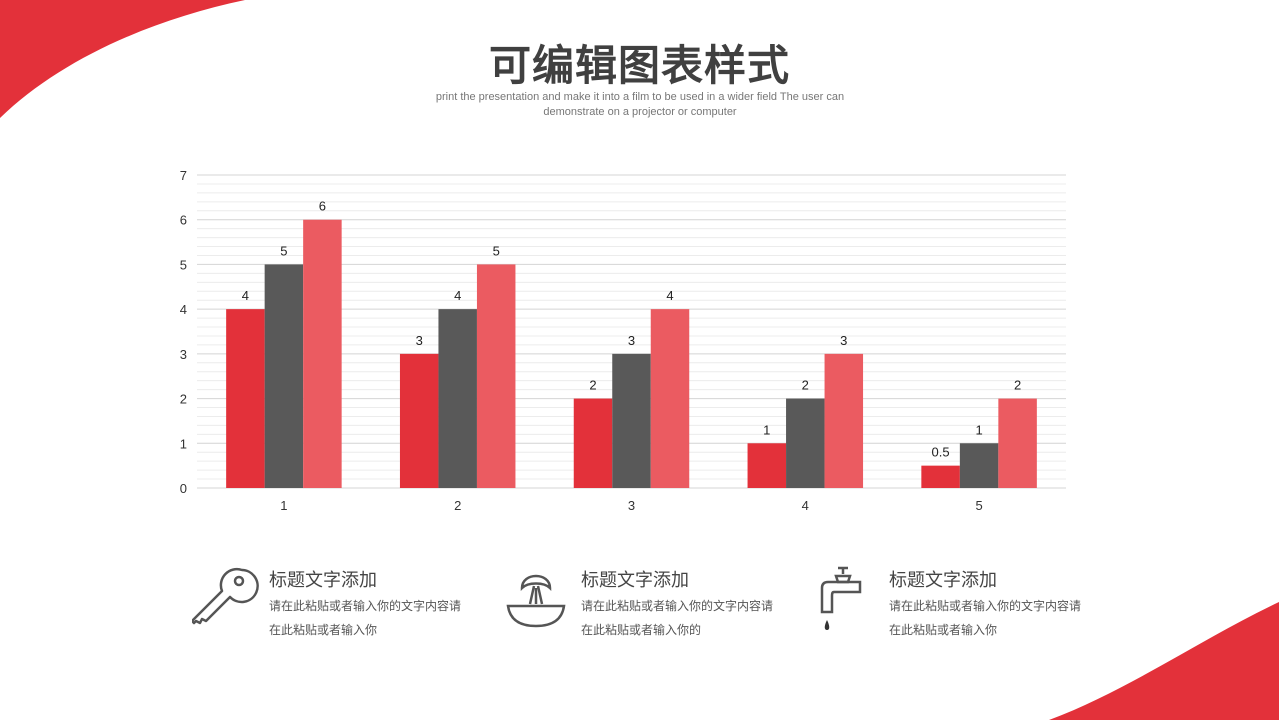 This screenshot has width=1279, height=720. I want to click on x-tick-label: 3, so click(631, 505).